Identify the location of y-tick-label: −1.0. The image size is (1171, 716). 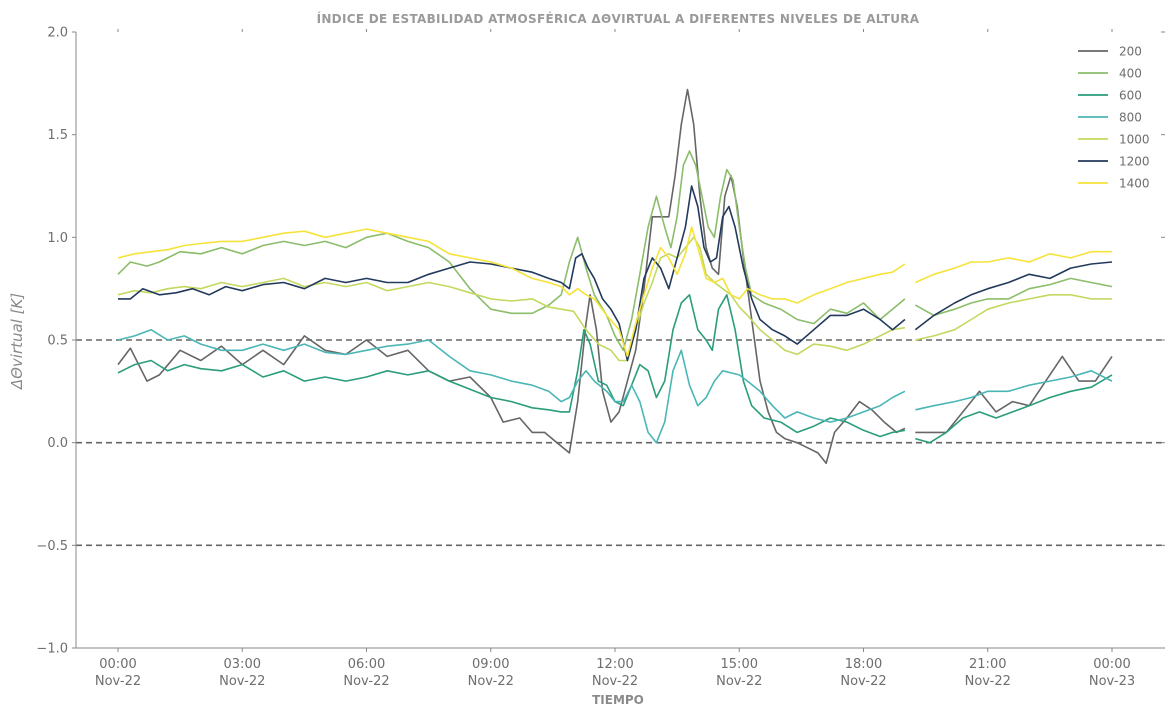
(52, 649).